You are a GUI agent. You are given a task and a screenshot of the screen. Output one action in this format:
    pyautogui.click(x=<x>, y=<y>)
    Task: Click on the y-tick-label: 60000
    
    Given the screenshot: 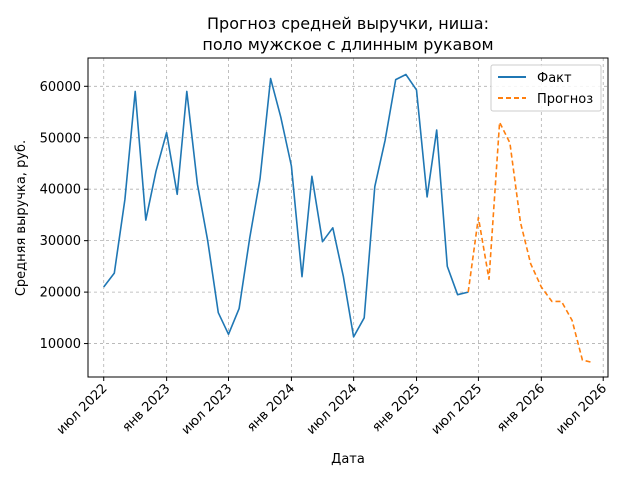 What is the action you would take?
    pyautogui.click(x=60, y=87)
    